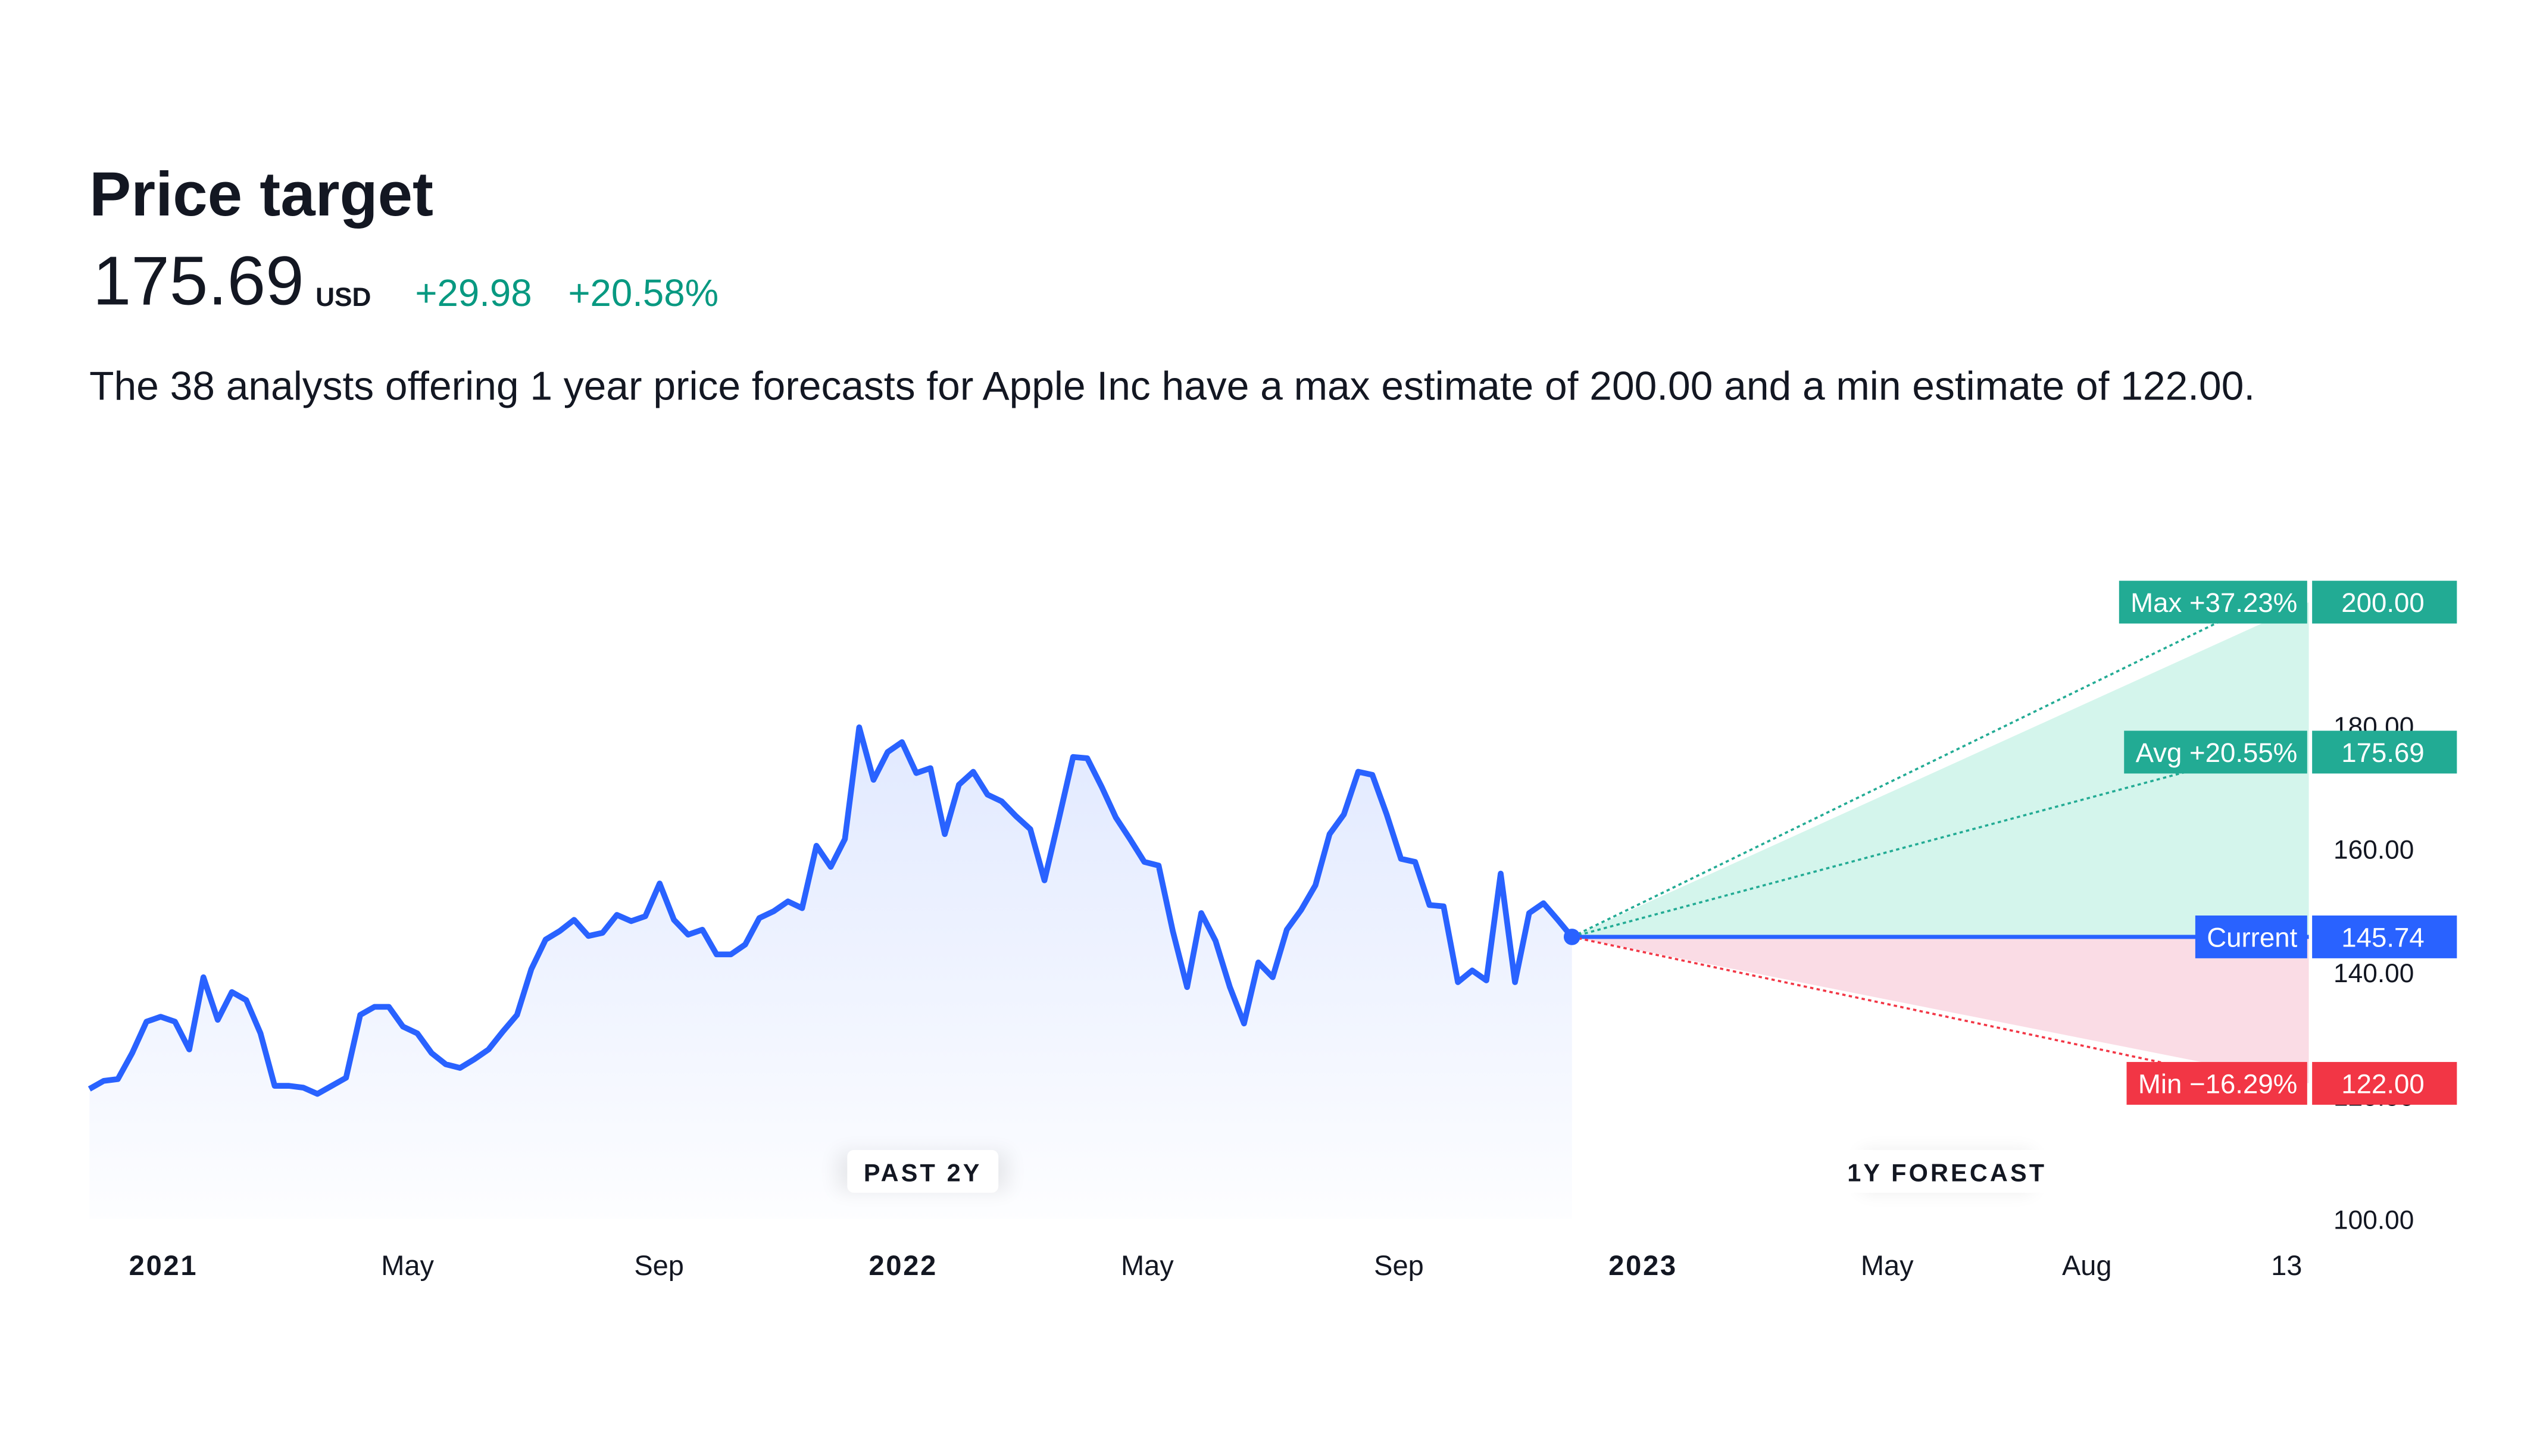 The image size is (2543, 1456). I want to click on forecast-name: Current, so click(2252, 938).